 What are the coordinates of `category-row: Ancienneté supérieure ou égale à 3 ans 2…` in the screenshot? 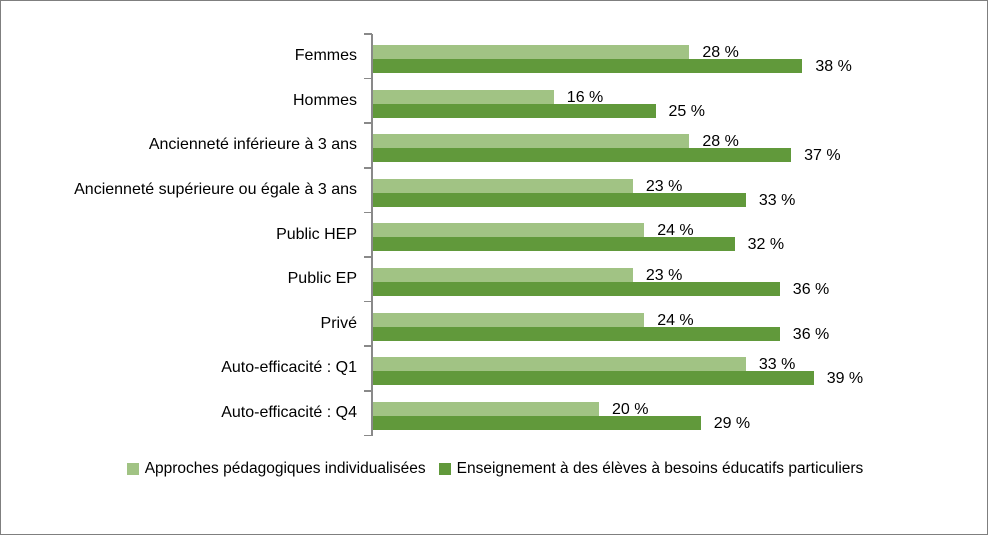 It's located at (494, 190).